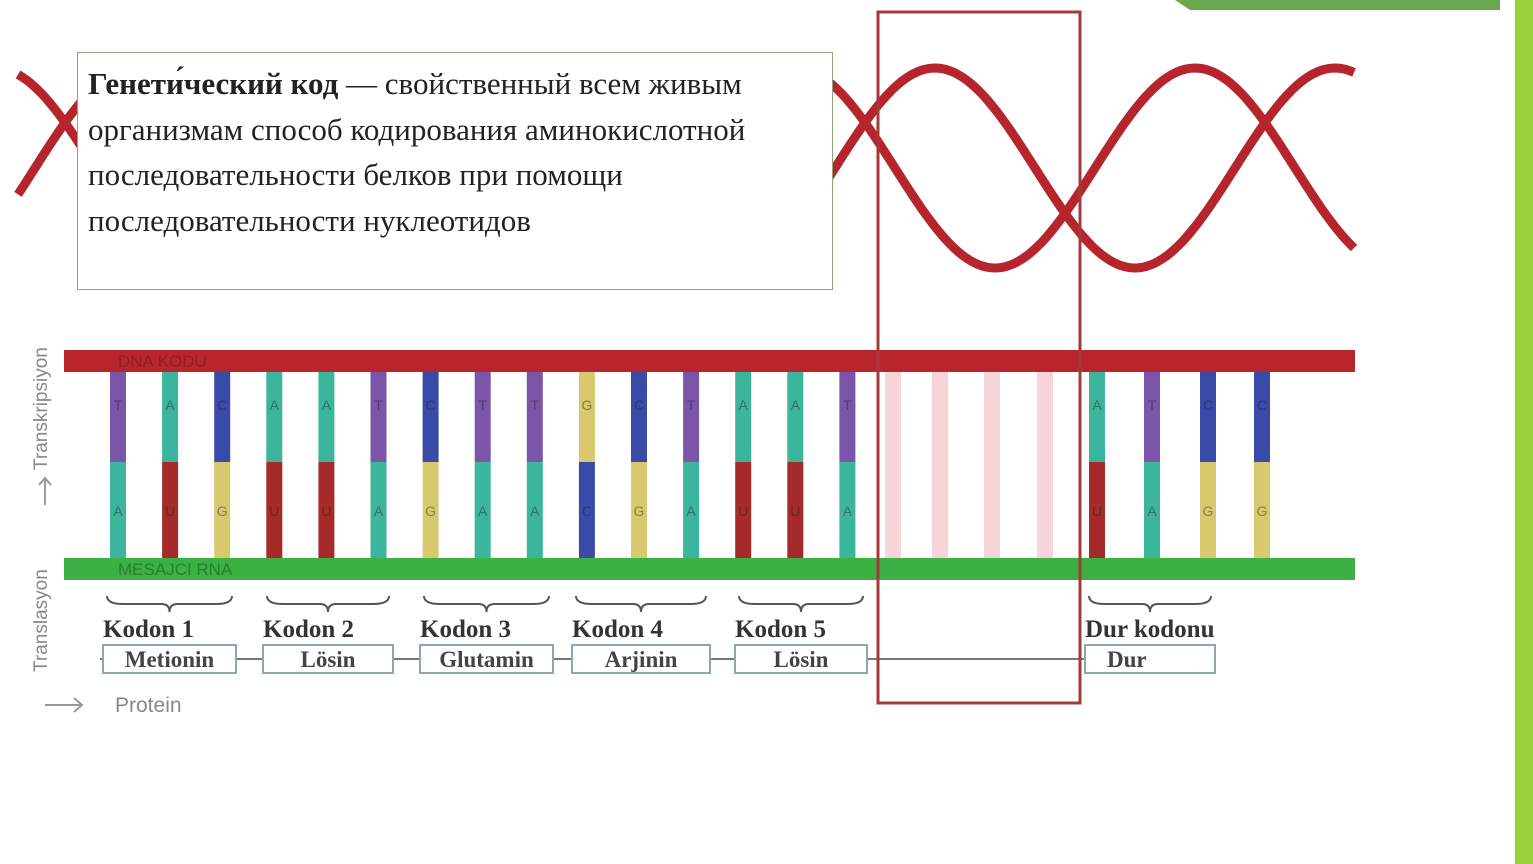 This screenshot has height=864, width=1533. What do you see at coordinates (148, 705) in the screenshot?
I see `protein-label: Protein` at bounding box center [148, 705].